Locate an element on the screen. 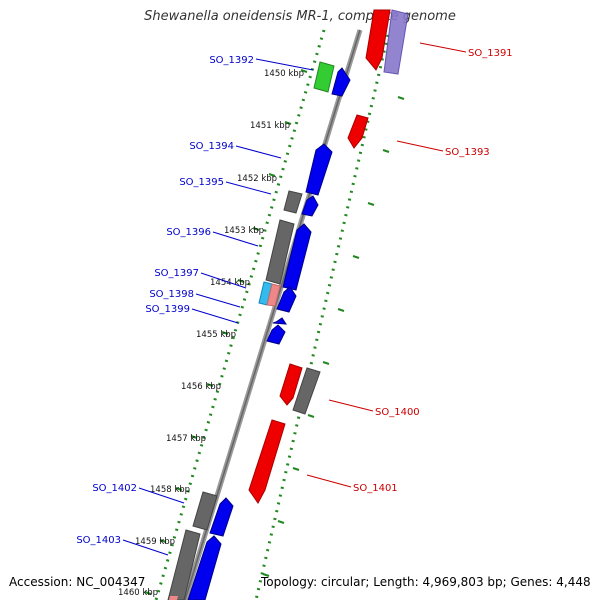  gene-so1403-pink is located at coordinates (173, 598).